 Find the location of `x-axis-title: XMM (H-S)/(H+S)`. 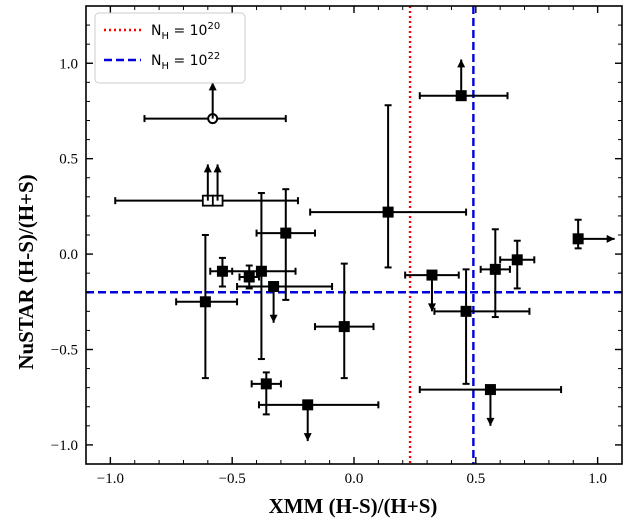

x-axis-title: XMM (H-S)/(H+S) is located at coordinates (353, 506).